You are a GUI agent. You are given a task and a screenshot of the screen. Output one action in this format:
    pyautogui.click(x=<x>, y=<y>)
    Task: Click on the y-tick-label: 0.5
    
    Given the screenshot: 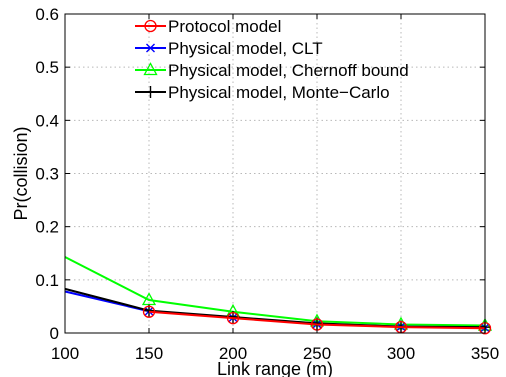 What is the action you would take?
    pyautogui.click(x=47, y=67)
    